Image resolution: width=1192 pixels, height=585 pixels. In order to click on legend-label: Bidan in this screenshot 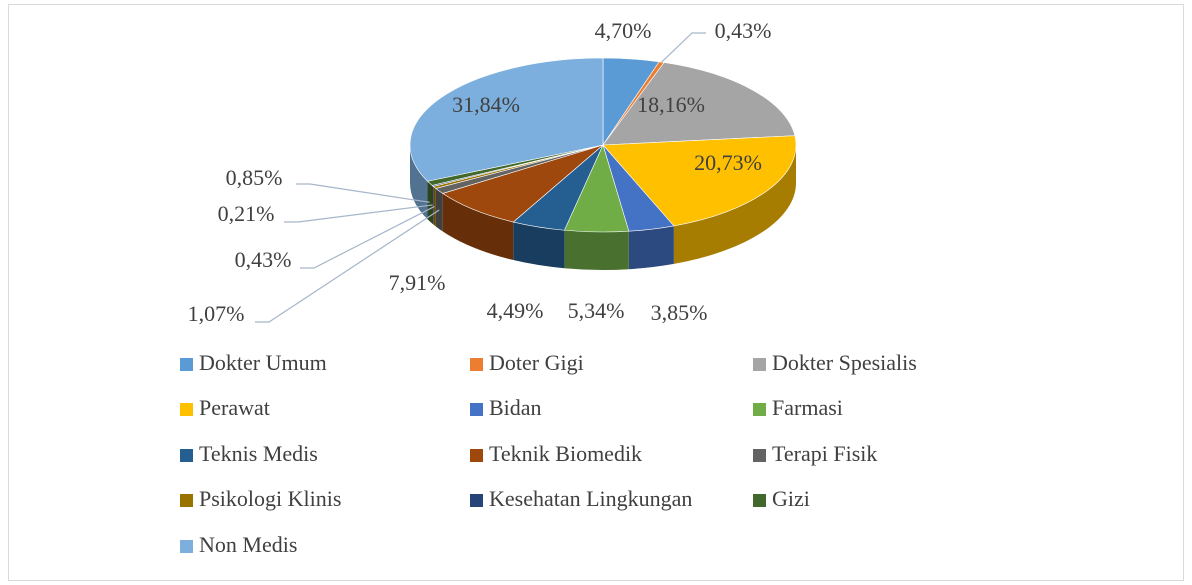, I will do `click(515, 407)`.